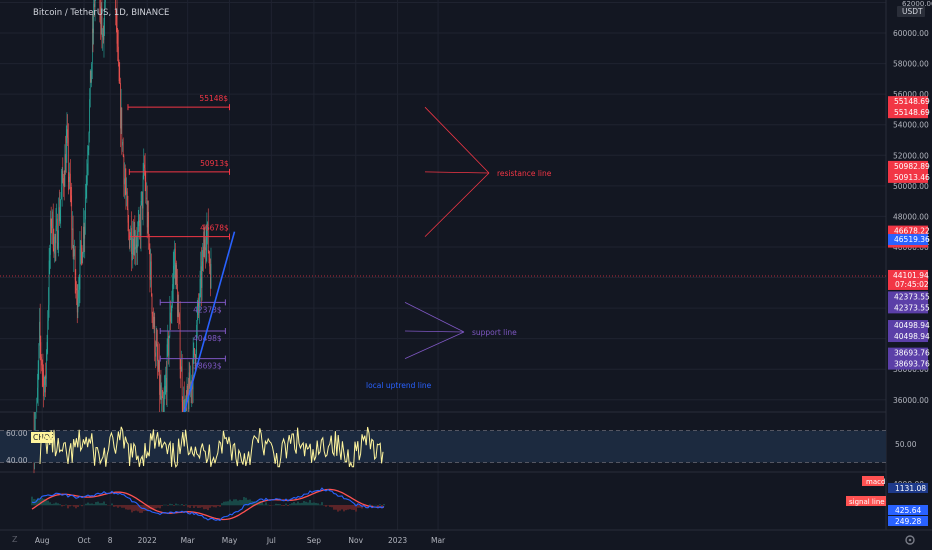 This screenshot has width=932, height=550. What do you see at coordinates (209, 322) in the screenshot?
I see `uptrend-line` at bounding box center [209, 322].